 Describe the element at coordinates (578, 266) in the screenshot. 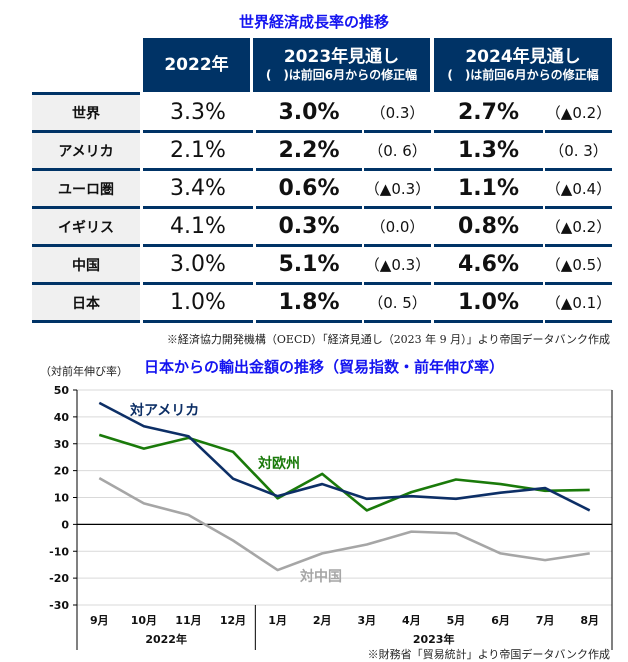

I see `table-cell-r2024: （▲0.5）` at that location.